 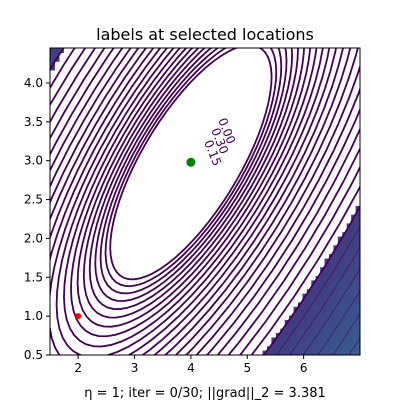 What do you see at coordinates (33, 238) in the screenshot?
I see `y-tick-label: 2.0` at bounding box center [33, 238].